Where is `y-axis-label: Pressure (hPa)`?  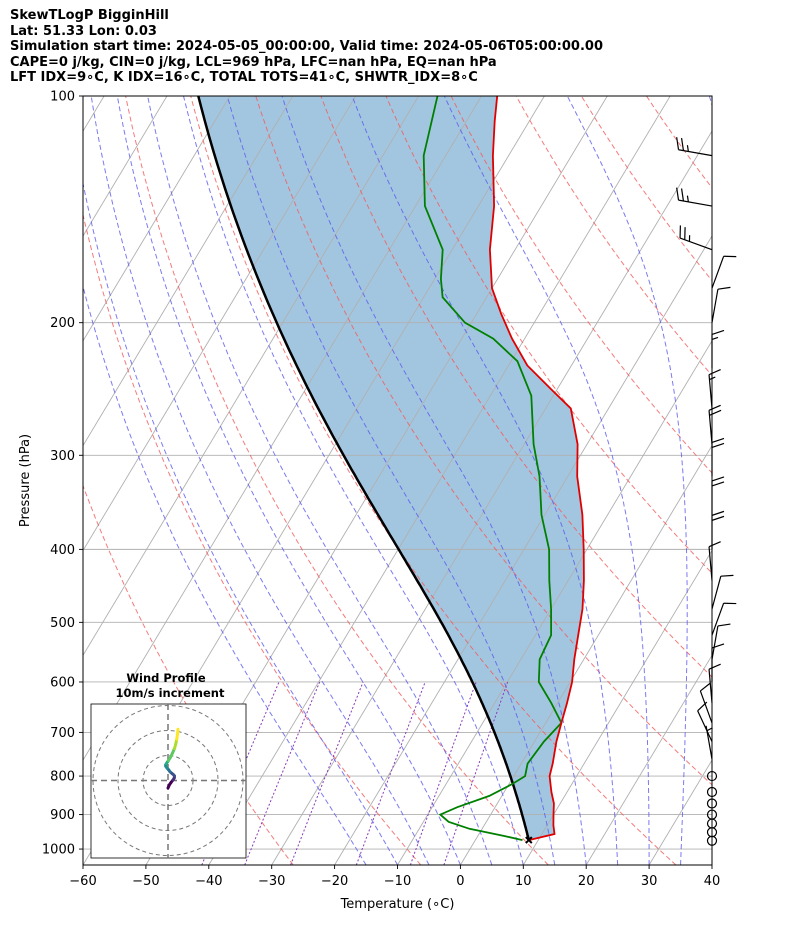 y-axis-label: Pressure (hPa) is located at coordinates (25, 480).